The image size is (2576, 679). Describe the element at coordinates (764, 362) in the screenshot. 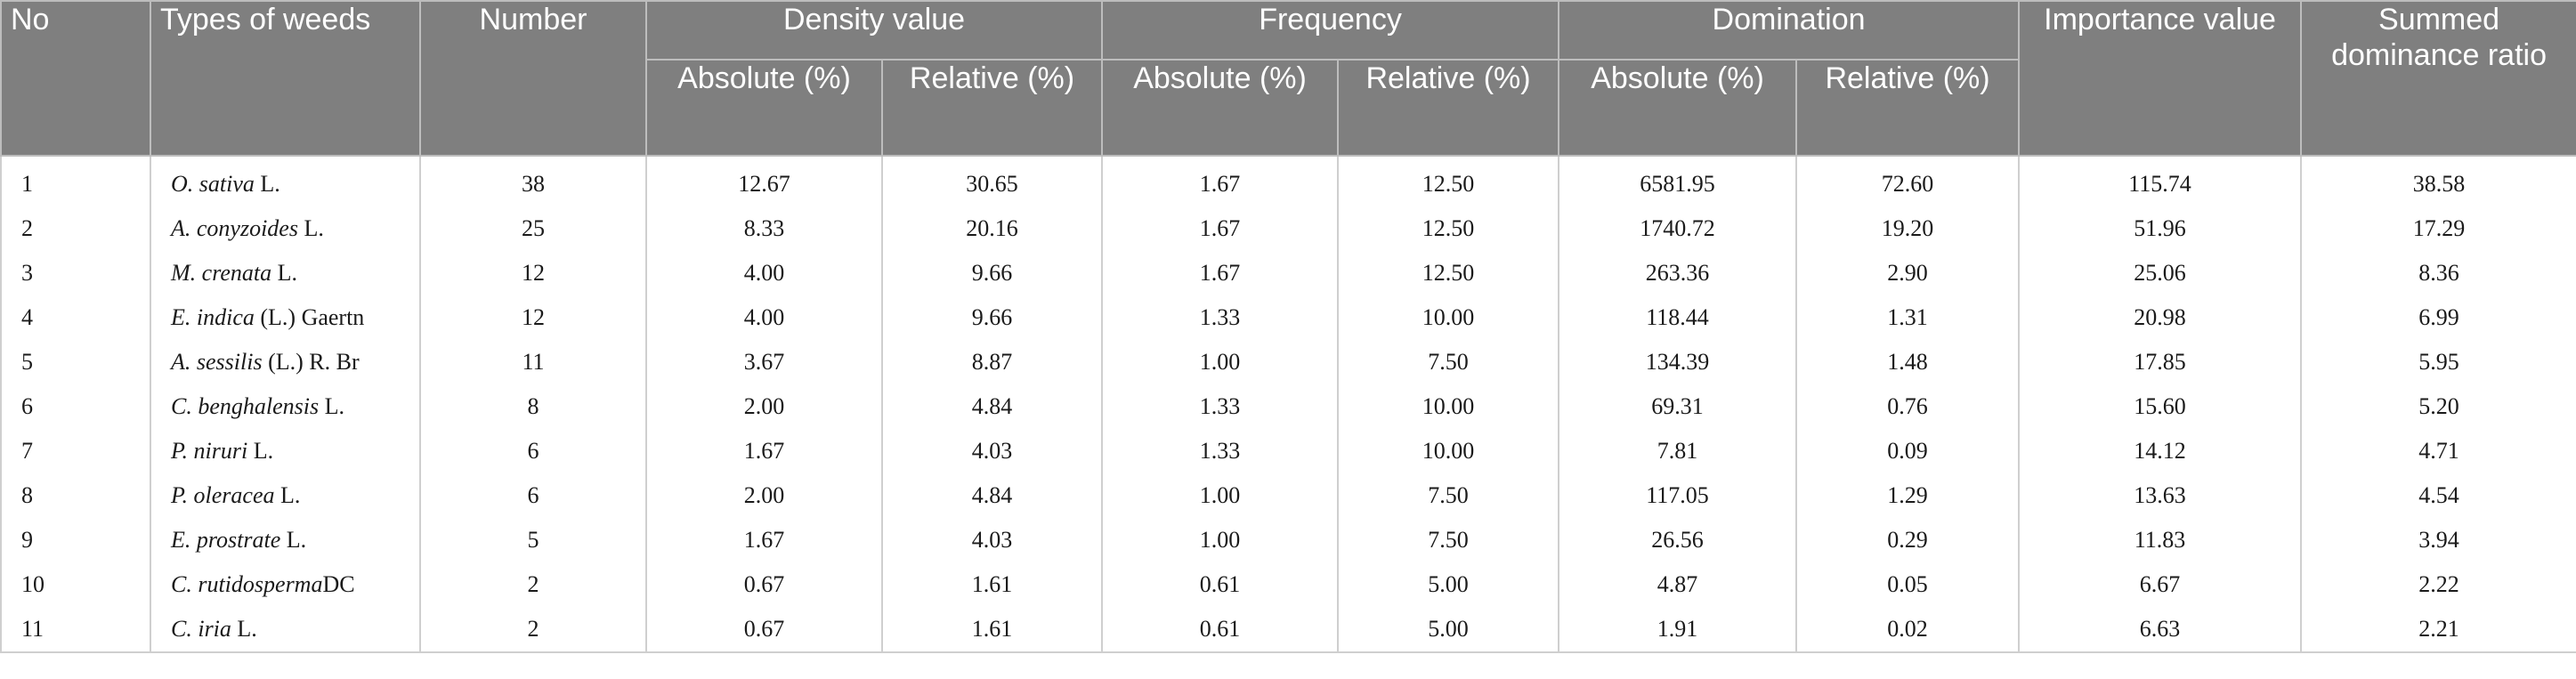

I see `cell-density-absolute: 3.67` at that location.